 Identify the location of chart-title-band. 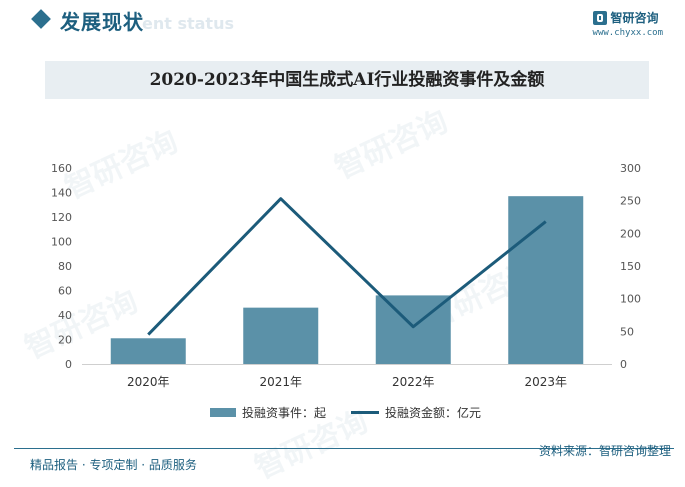
(347, 80).